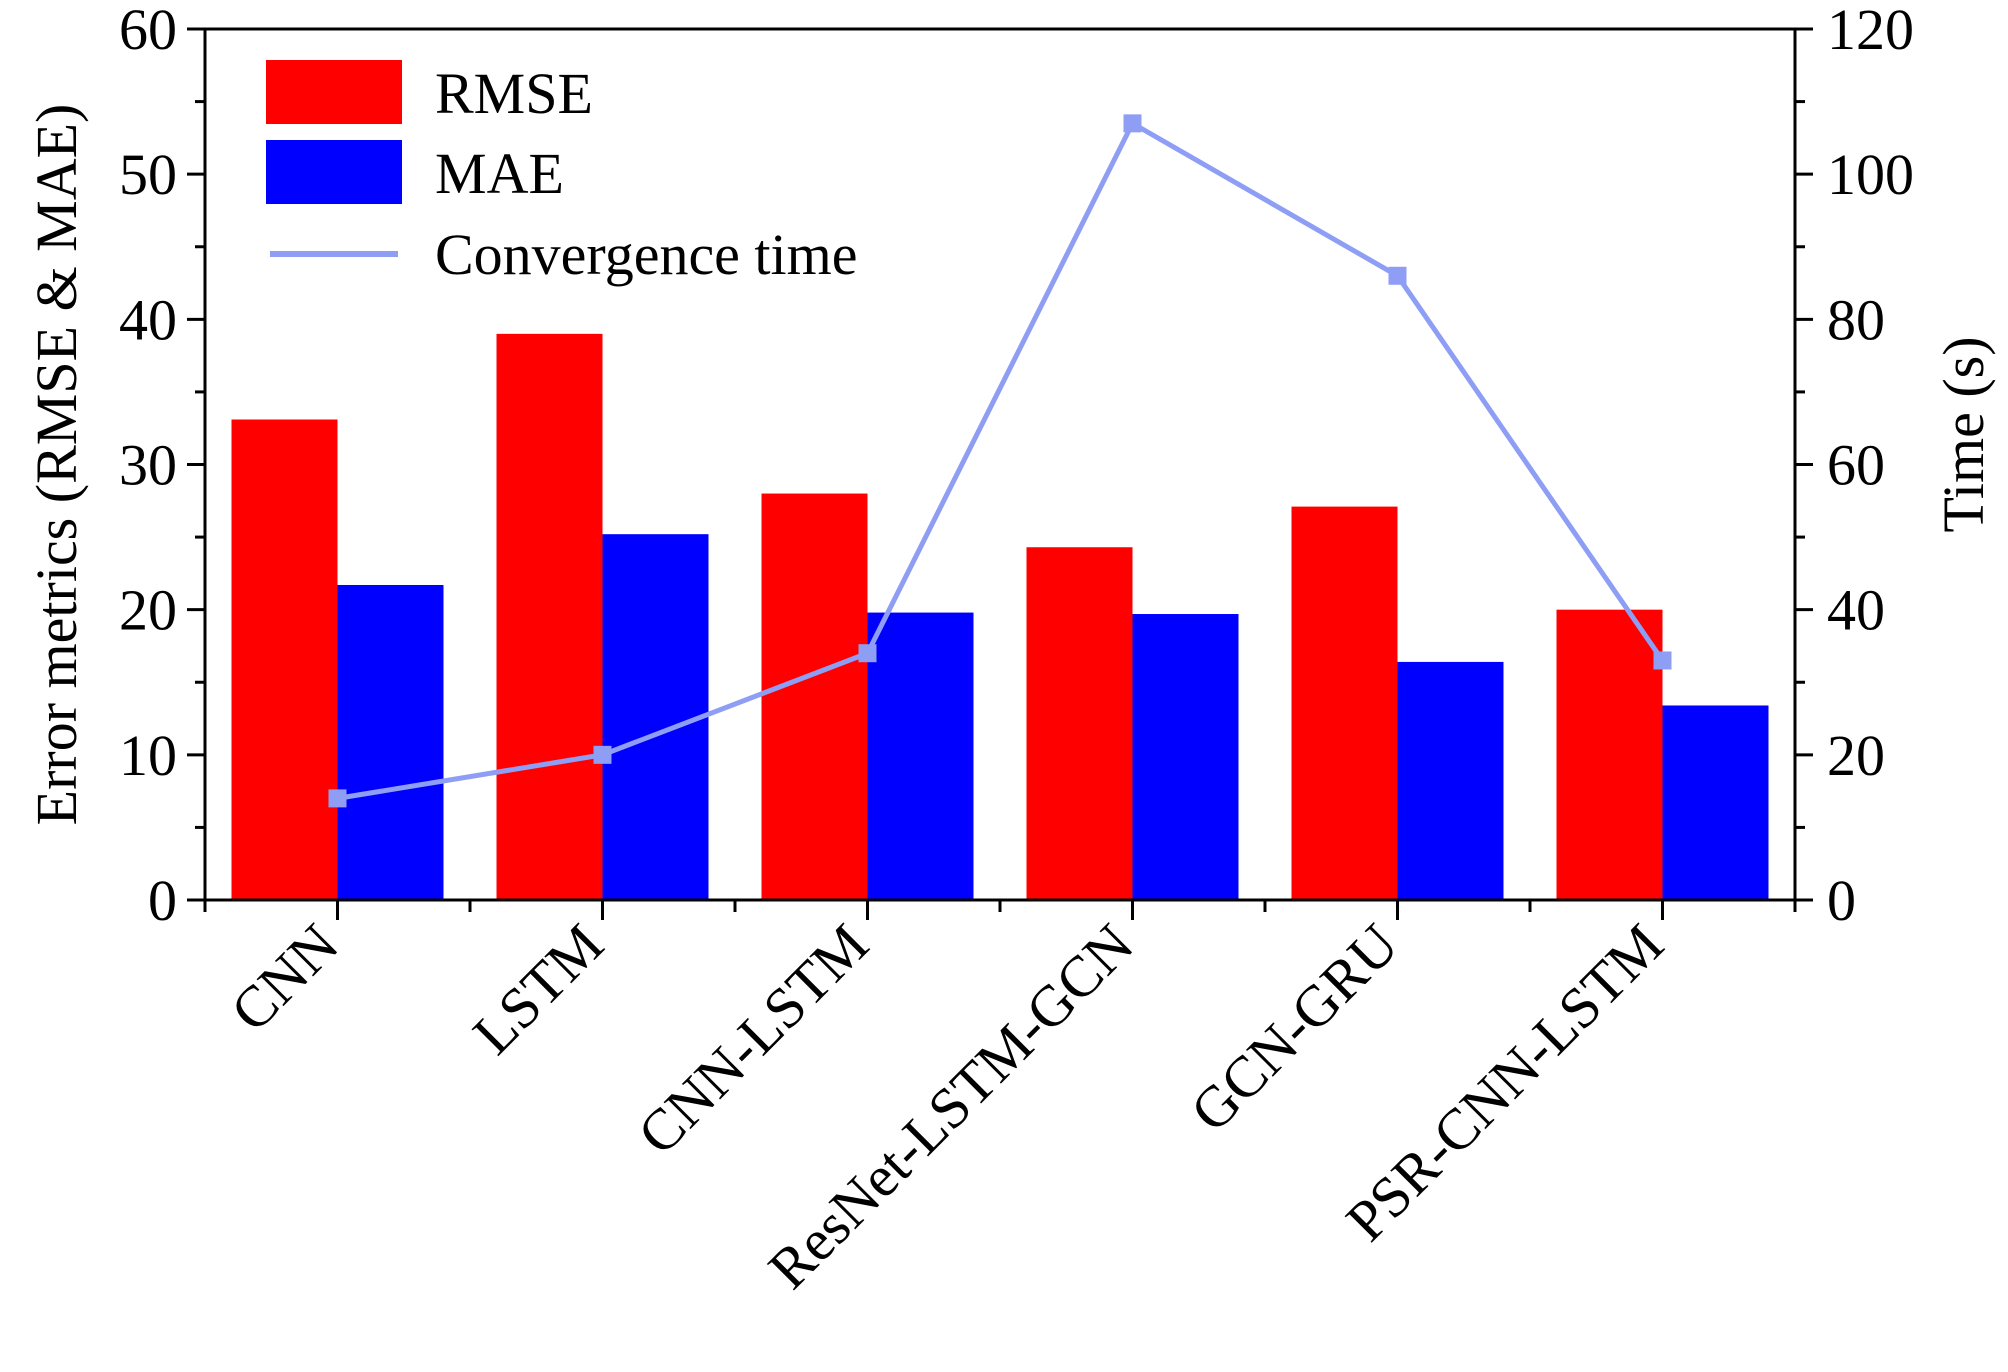 This screenshot has height=1372, width=2008. I want to click on bar-mae-lstm, so click(655, 717).